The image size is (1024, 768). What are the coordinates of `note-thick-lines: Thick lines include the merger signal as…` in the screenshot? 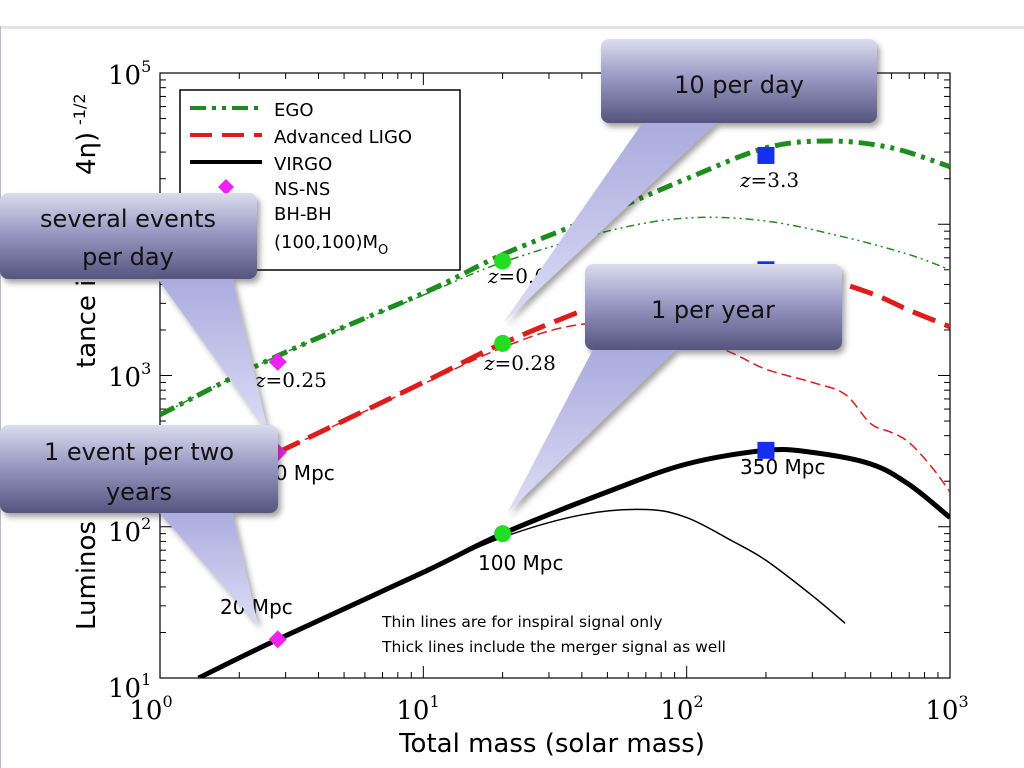 It's located at (553, 647).